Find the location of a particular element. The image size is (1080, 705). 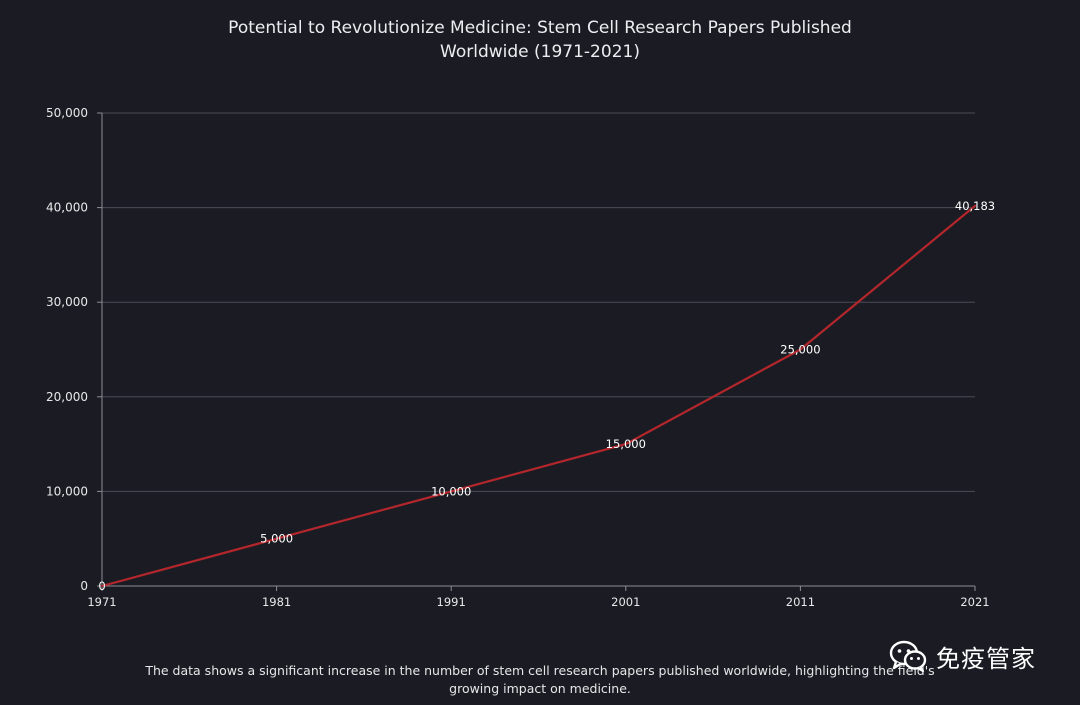

watermark-text: 免疫管家 is located at coordinates (986, 658).